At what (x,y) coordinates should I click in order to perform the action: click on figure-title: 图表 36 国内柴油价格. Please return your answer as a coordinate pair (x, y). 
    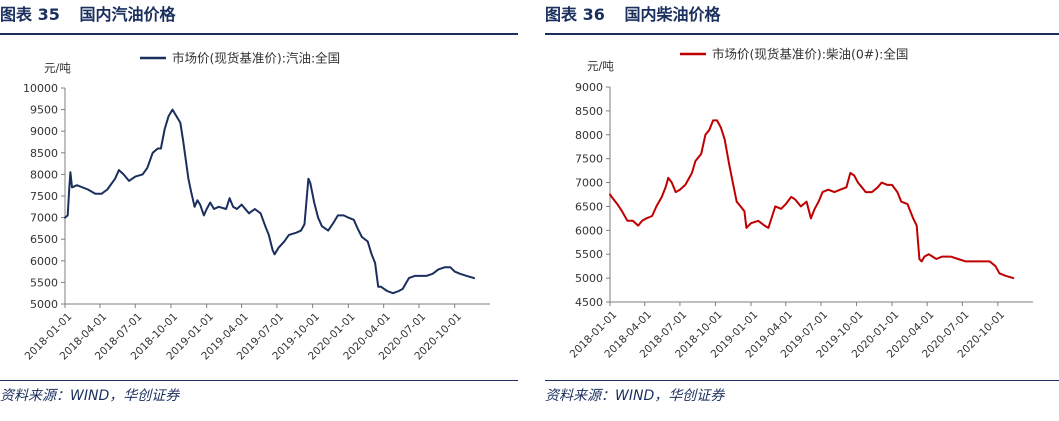
    Looking at the image, I should click on (632, 15).